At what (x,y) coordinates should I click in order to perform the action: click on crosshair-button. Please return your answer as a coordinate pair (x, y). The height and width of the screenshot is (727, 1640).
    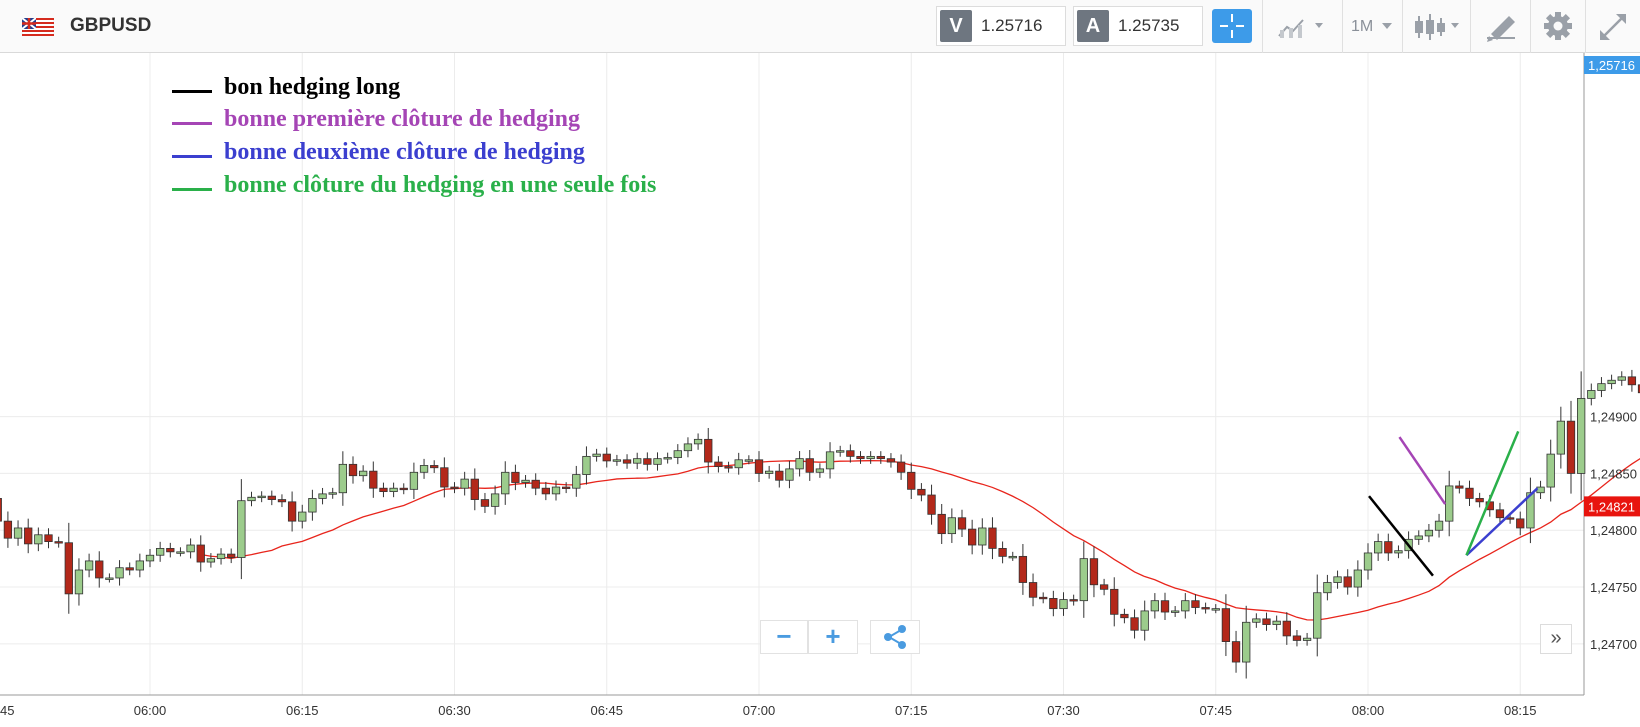
    Looking at the image, I should click on (1232, 26).